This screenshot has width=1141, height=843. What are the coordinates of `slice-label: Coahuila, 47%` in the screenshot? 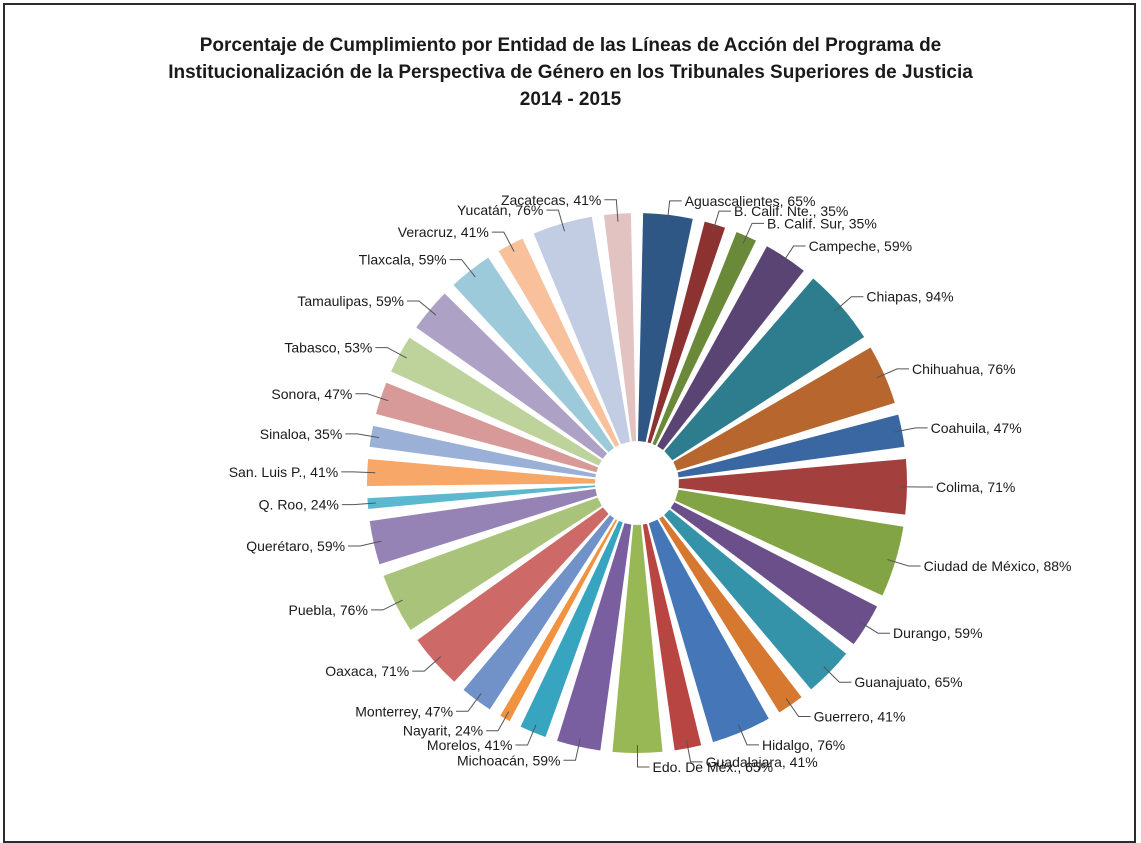 It's located at (976, 428).